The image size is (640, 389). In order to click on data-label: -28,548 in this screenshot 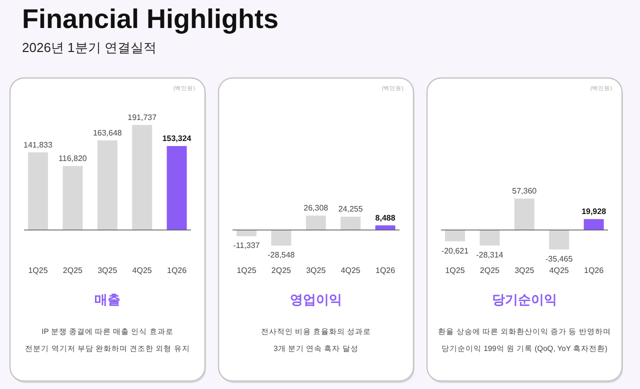, I will do `click(282, 255)`.